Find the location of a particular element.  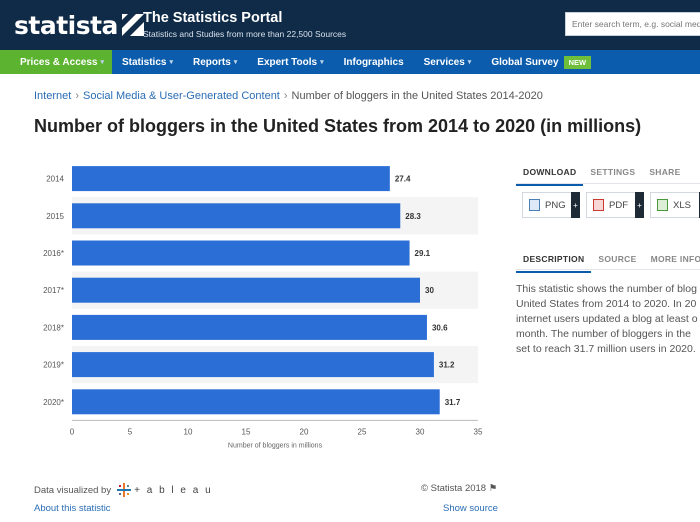

nav-label: Infographics is located at coordinates (373, 62).